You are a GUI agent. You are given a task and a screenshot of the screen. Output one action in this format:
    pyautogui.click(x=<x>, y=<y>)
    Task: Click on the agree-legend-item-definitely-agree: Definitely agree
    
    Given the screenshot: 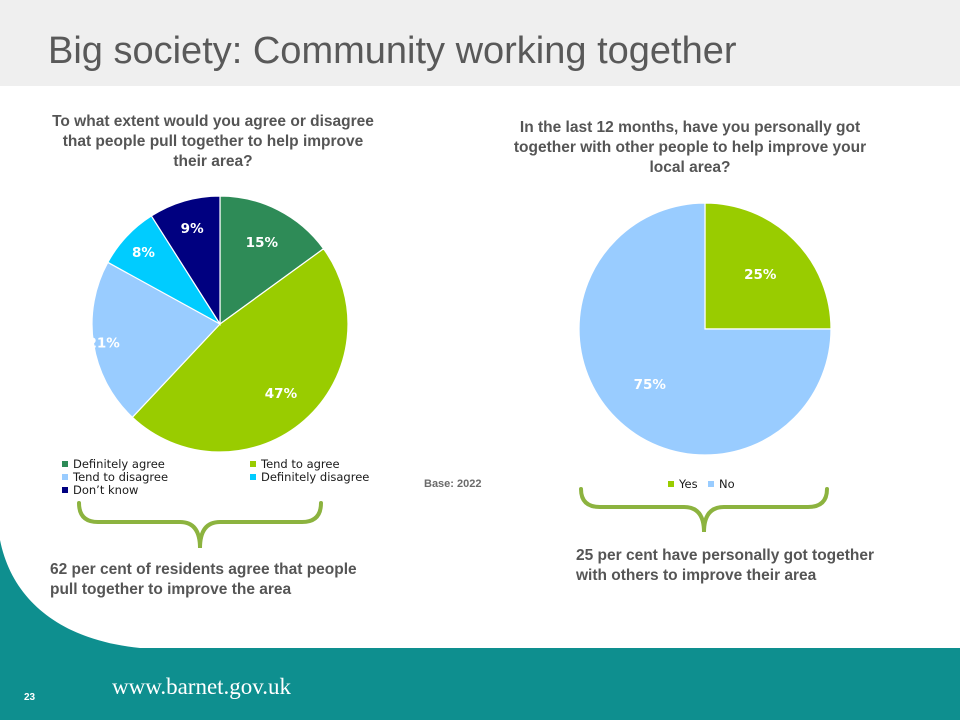 What is the action you would take?
    pyautogui.click(x=113, y=464)
    